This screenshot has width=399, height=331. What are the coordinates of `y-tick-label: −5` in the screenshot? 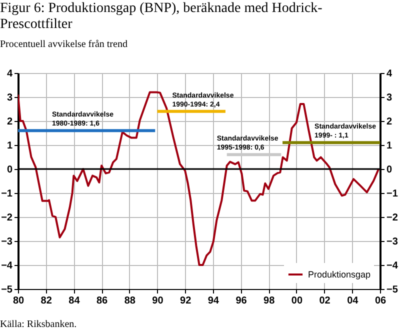 It's located at (7, 290).